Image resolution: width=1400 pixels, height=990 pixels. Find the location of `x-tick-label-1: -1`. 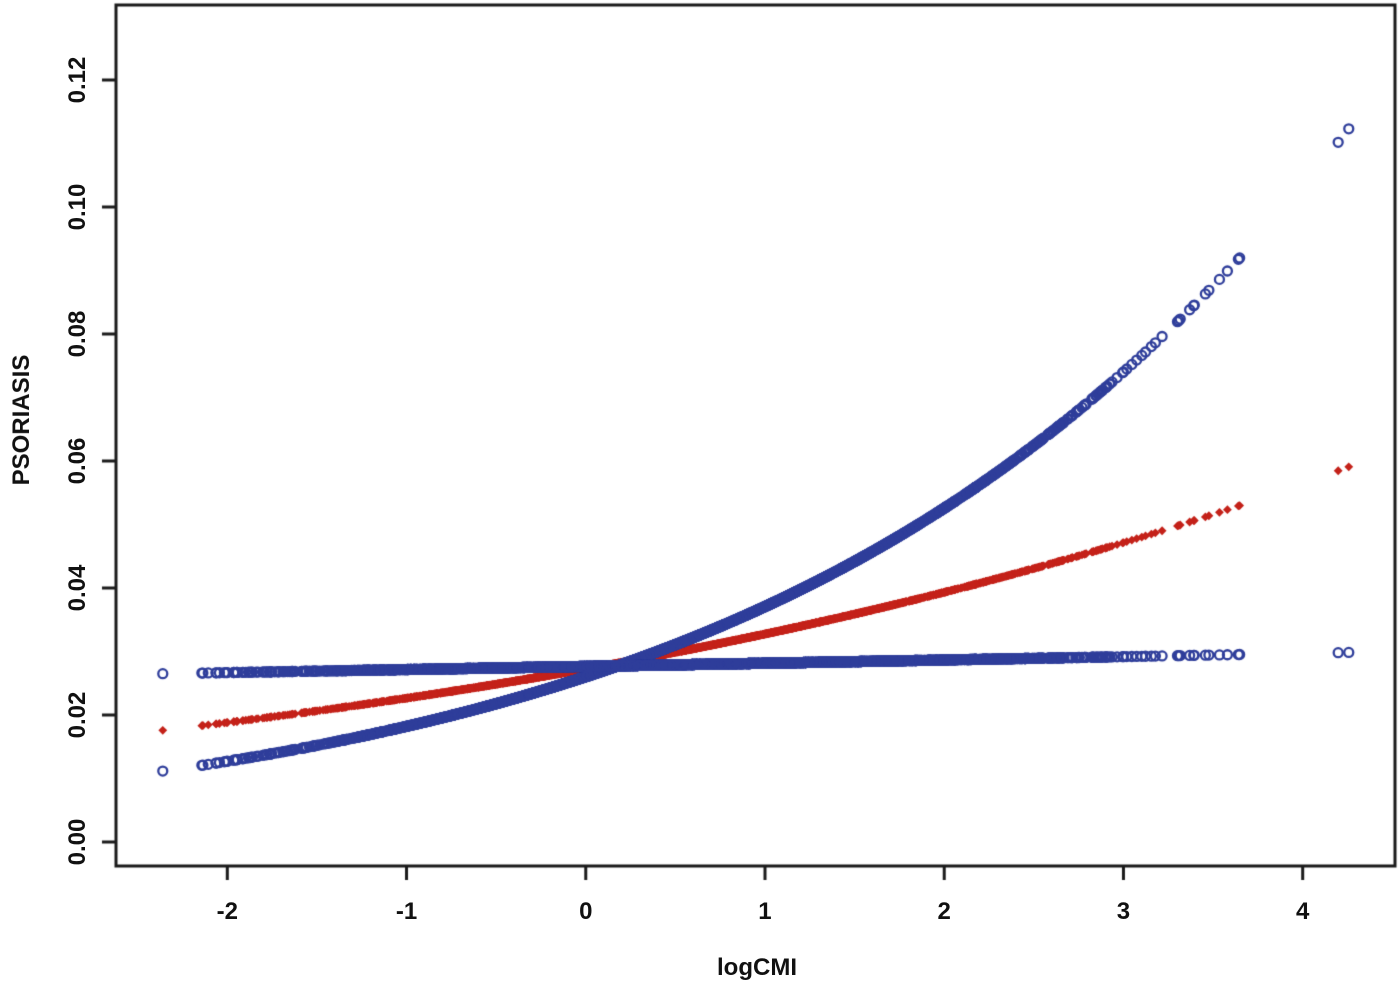

x-tick-label-1: -1 is located at coordinates (406, 911).